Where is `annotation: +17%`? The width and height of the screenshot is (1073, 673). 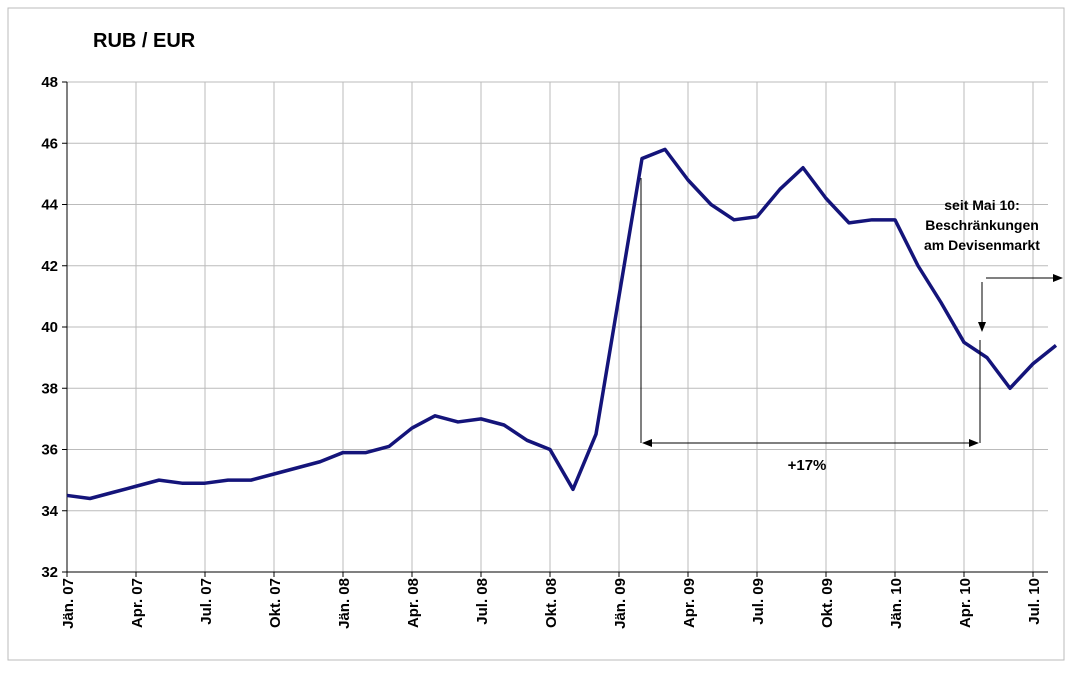 annotation: +17% is located at coordinates (807, 465).